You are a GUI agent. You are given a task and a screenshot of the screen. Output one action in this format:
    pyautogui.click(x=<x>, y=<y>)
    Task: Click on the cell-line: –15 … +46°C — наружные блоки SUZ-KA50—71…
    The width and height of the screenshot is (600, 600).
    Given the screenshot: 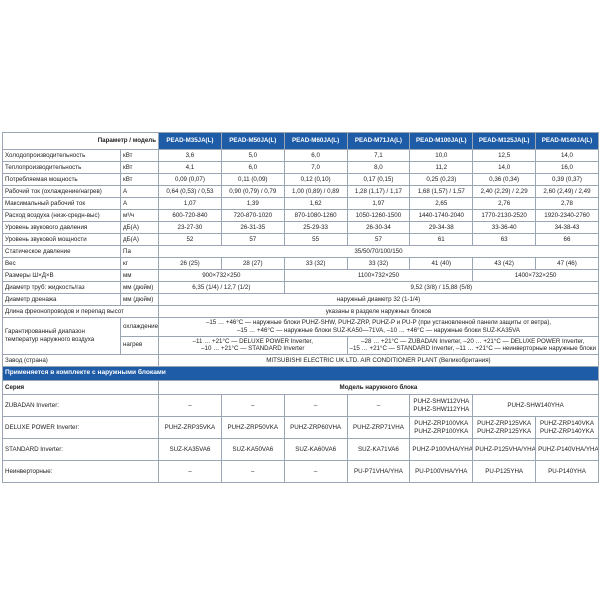 What is the action you would take?
    pyautogui.click(x=378, y=330)
    